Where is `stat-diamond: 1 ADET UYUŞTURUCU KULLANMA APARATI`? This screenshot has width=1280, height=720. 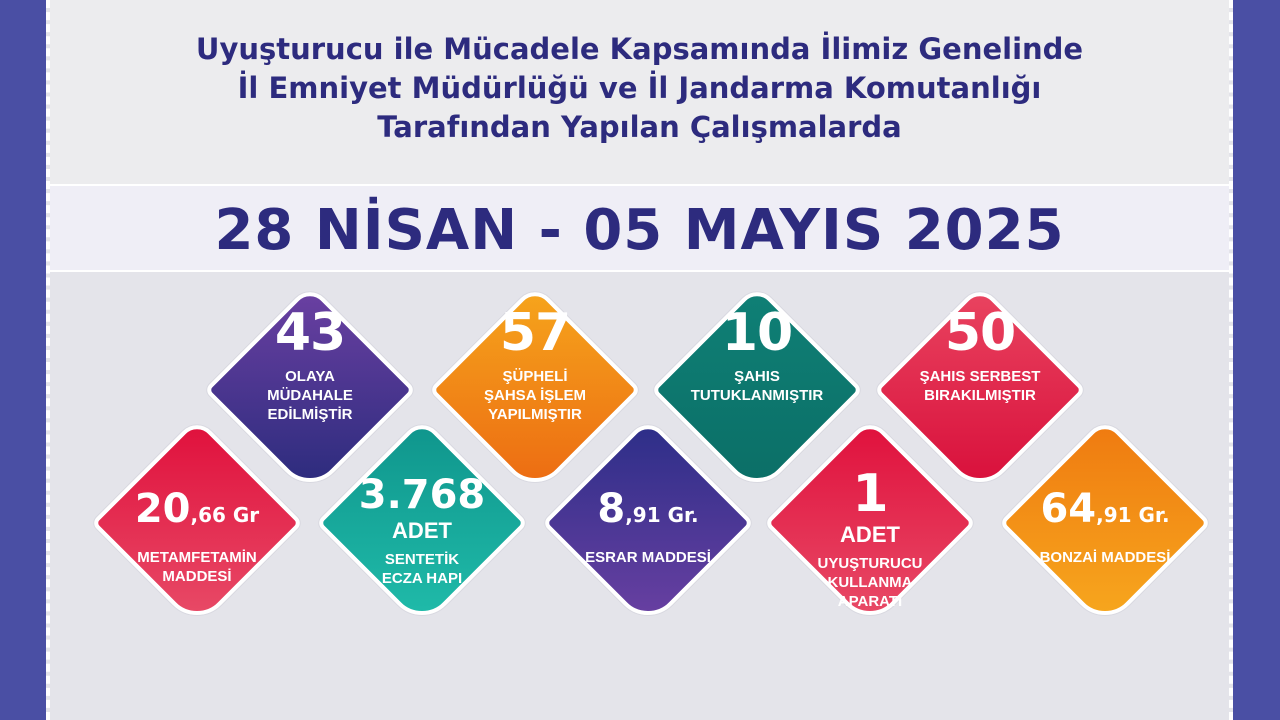 stat-diamond: 1 ADET UYUŞTURUCU KULLANMA APARATI is located at coordinates (870, 523).